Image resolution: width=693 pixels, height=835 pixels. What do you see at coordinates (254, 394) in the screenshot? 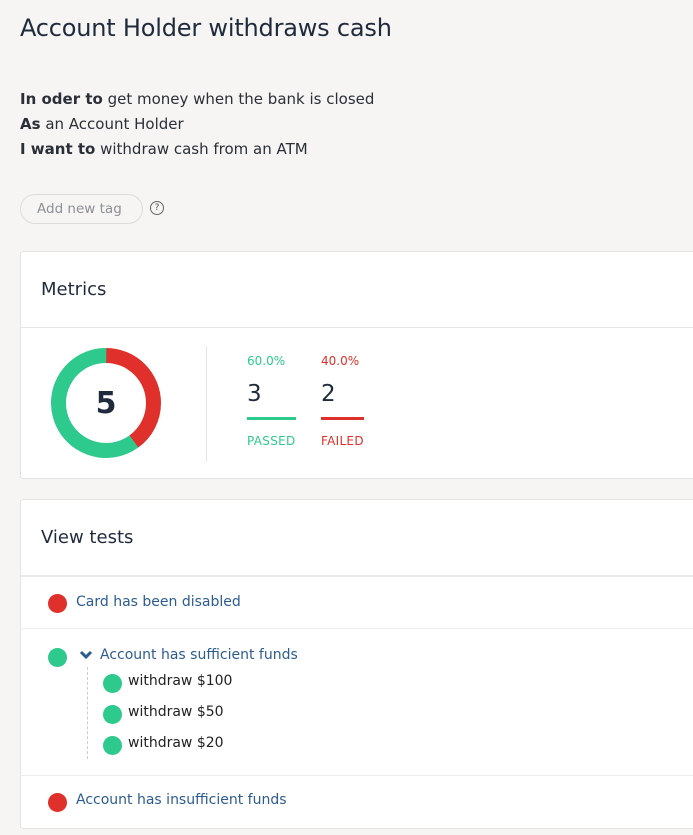
I see `passed-count: 3` at bounding box center [254, 394].